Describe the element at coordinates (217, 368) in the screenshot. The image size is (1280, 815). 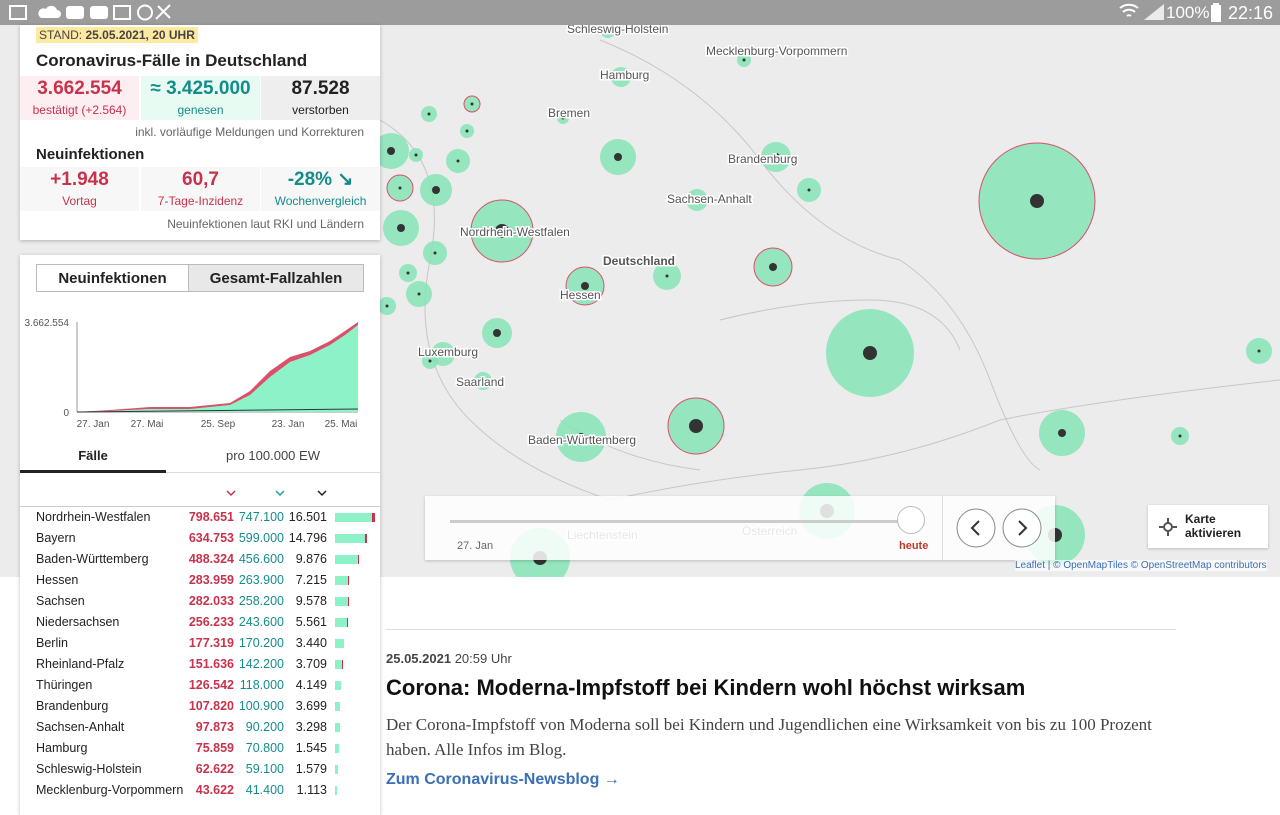
I see `area-recovered` at that location.